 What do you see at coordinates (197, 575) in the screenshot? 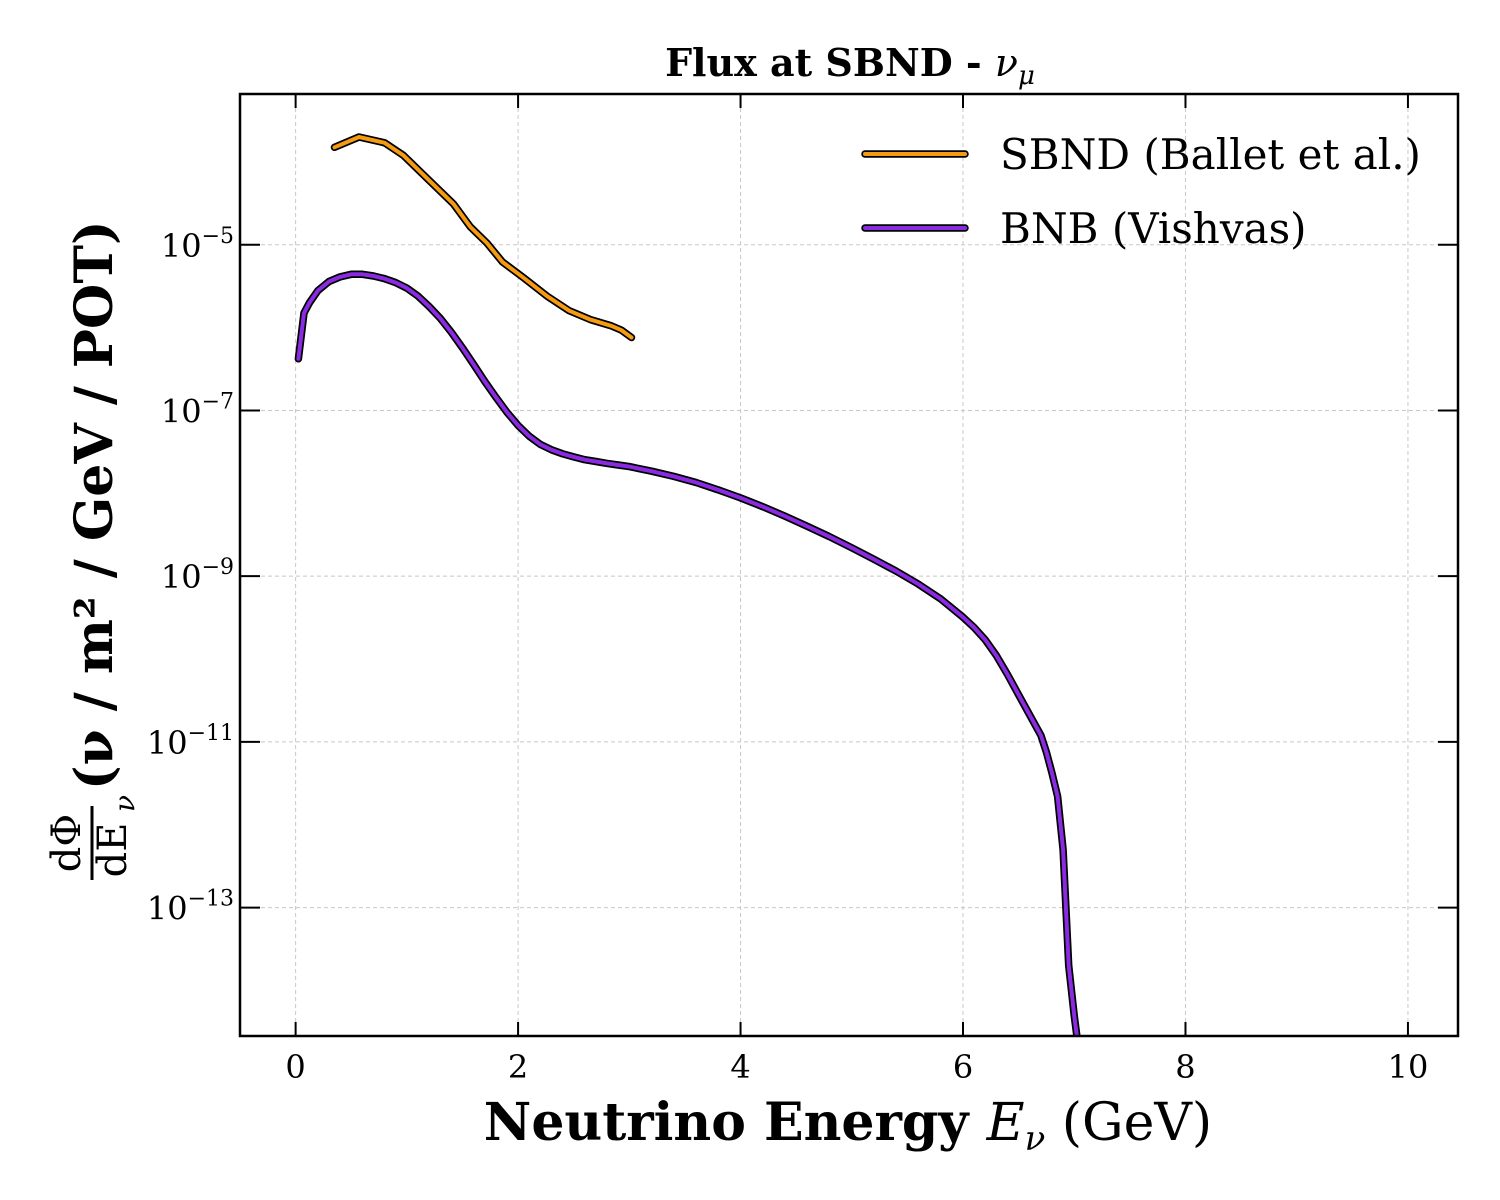
I see `y-tick-label: 10⁻⁹` at bounding box center [197, 575].